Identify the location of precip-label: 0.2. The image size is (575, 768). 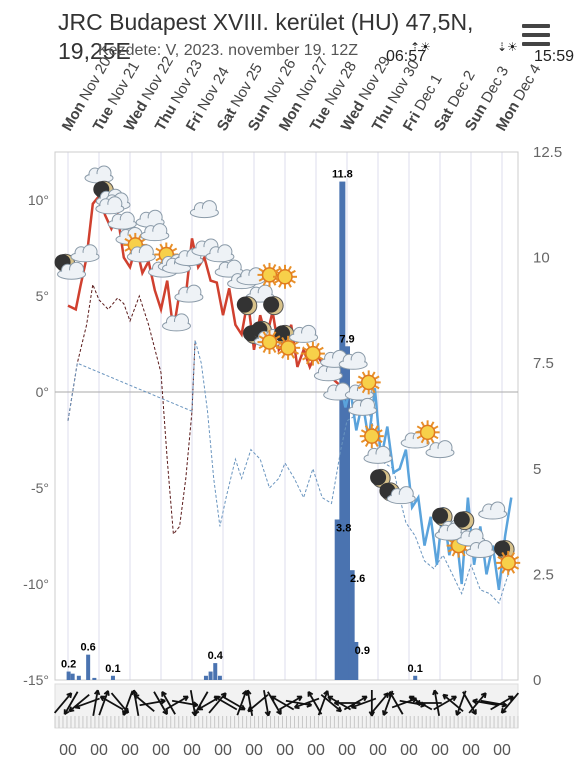
(68, 665).